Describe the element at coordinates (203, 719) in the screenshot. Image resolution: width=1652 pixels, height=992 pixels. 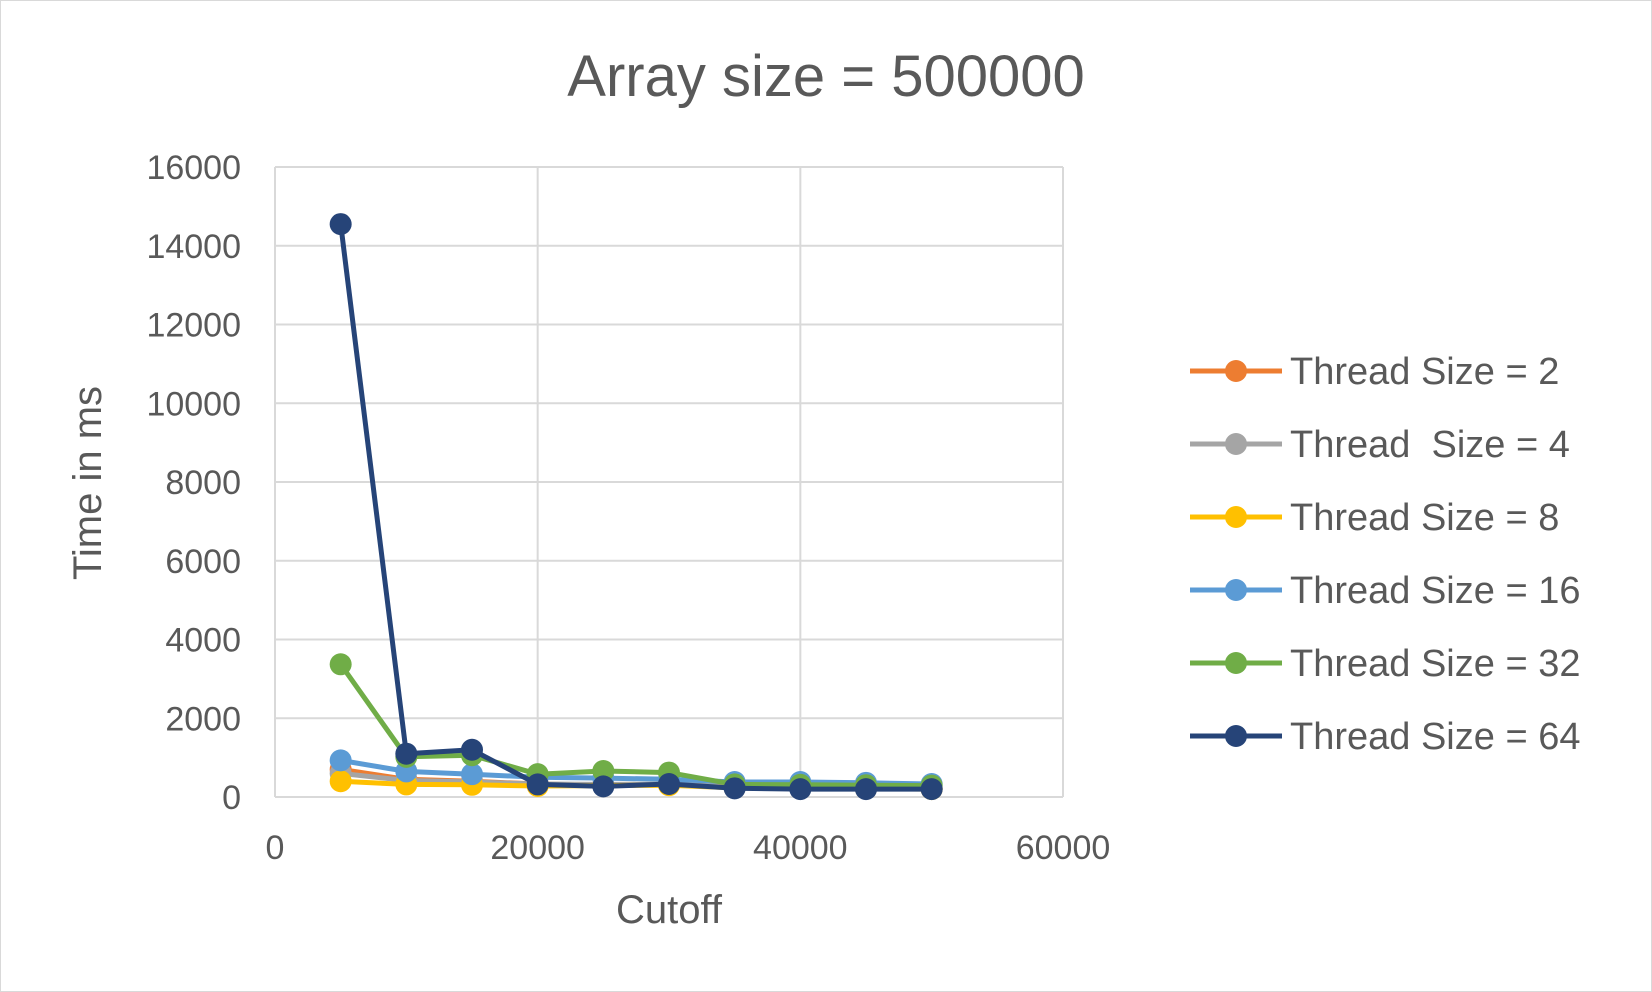
I see `y-tick-label: 2000` at that location.